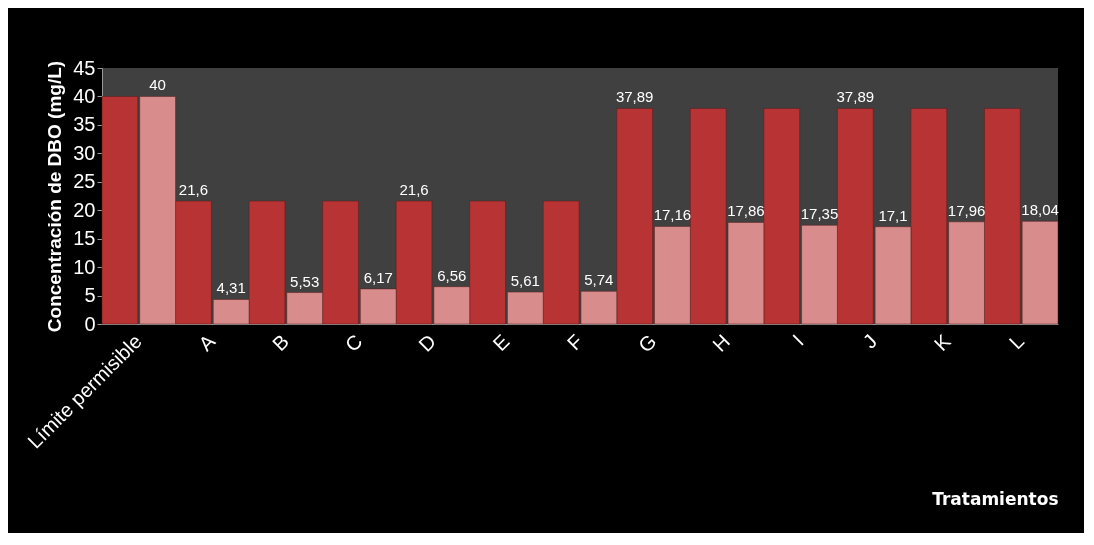  I want to click on data-label: 17,96, so click(966, 210).